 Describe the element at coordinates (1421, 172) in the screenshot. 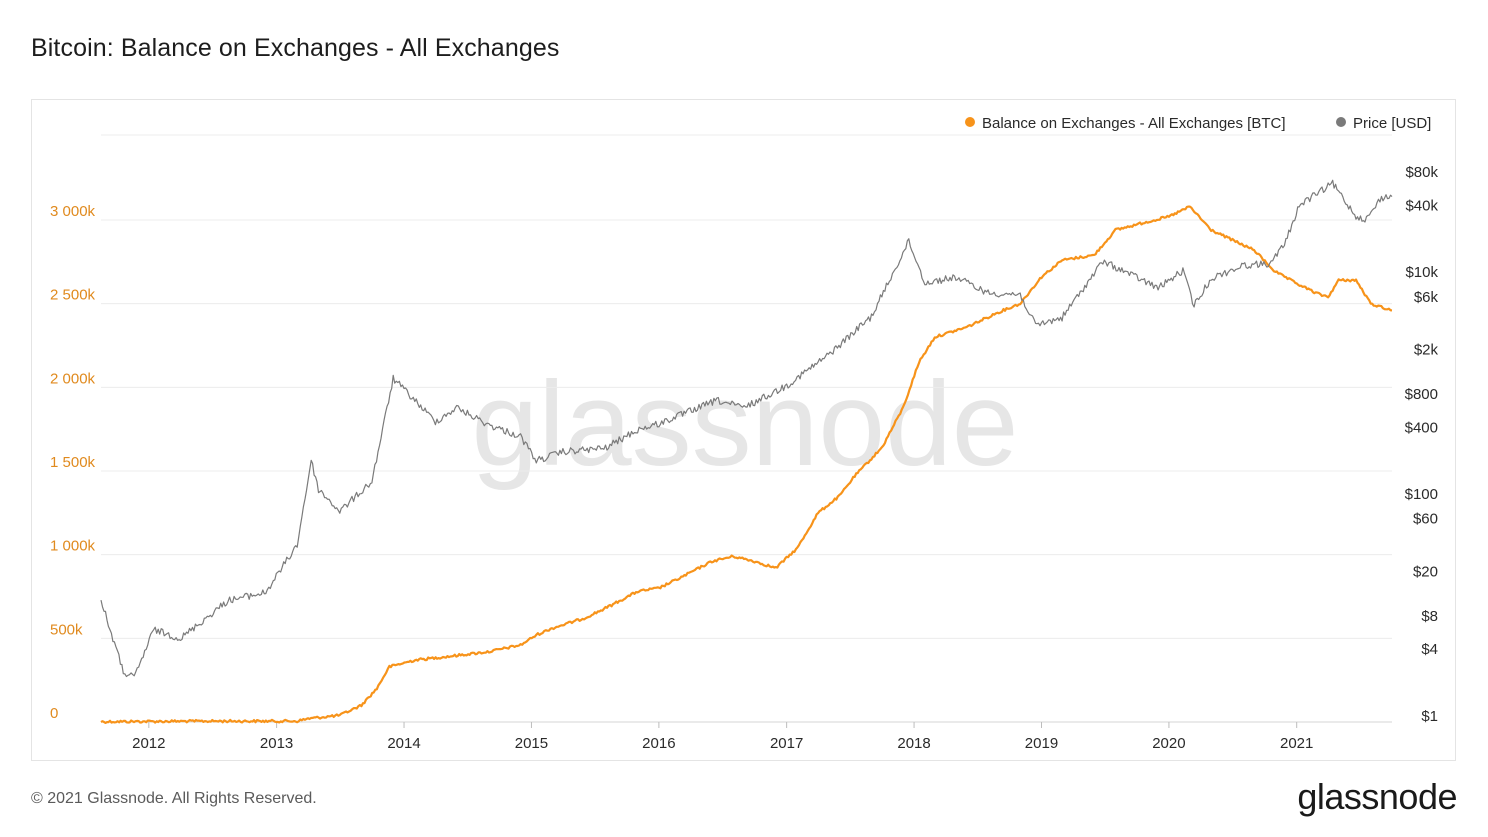

I see `y-right-tick-label: $80k` at that location.